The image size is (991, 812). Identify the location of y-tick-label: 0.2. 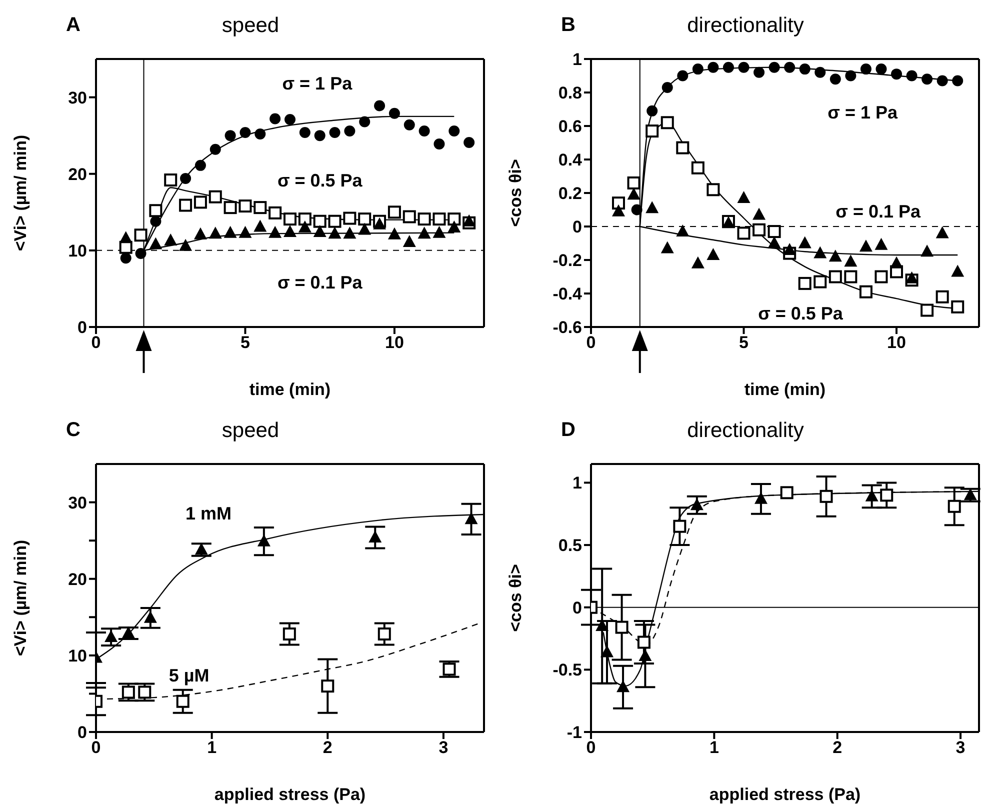
(570, 194).